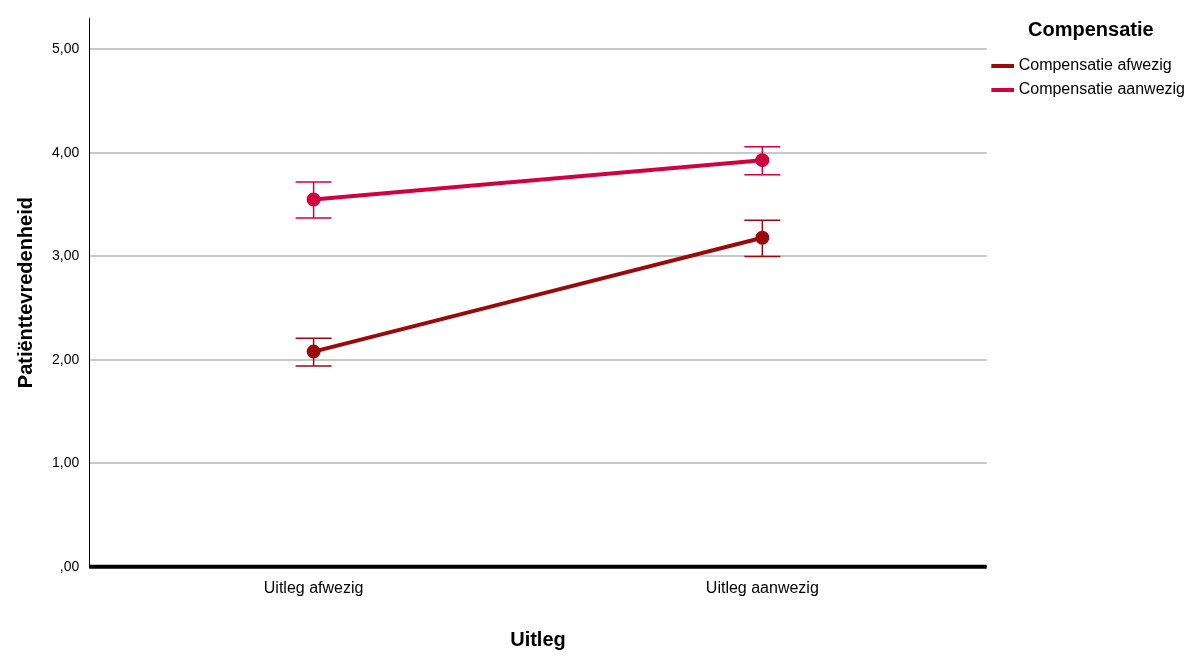 The image size is (1200, 661). What do you see at coordinates (24, 293) in the screenshot?
I see `y-axis-title: Patiënttevredenheid` at bounding box center [24, 293].